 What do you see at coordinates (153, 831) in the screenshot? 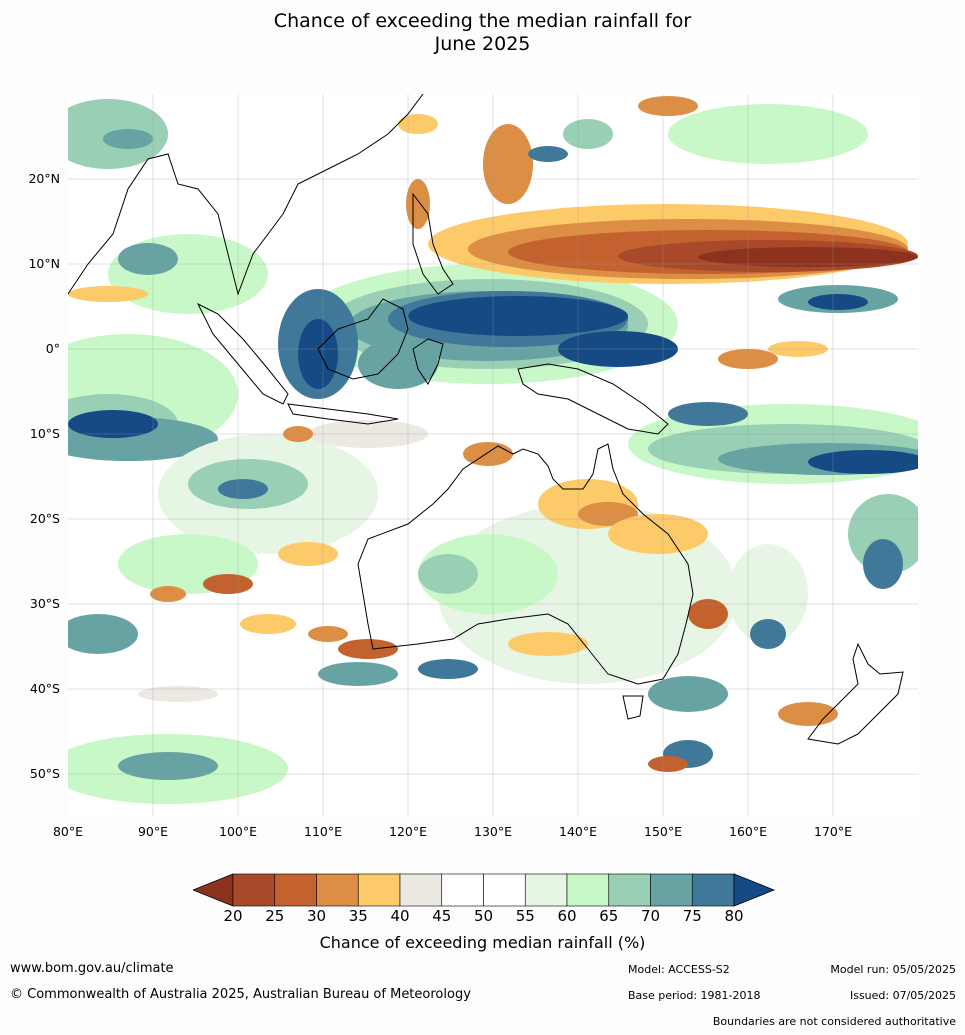
I see `lon-label-90e: 90°E` at bounding box center [153, 831].